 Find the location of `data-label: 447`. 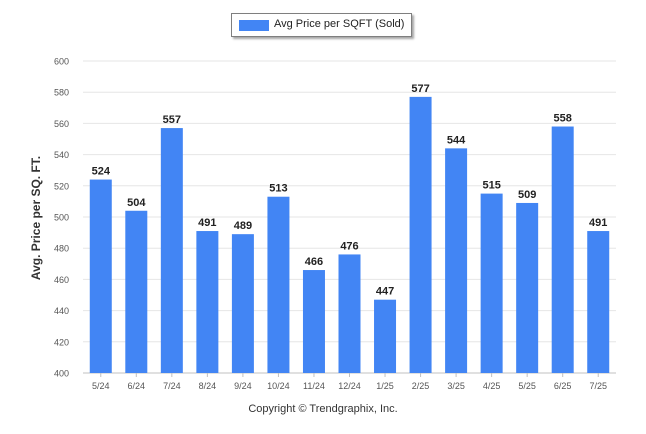

data-label: 447 is located at coordinates (385, 292).